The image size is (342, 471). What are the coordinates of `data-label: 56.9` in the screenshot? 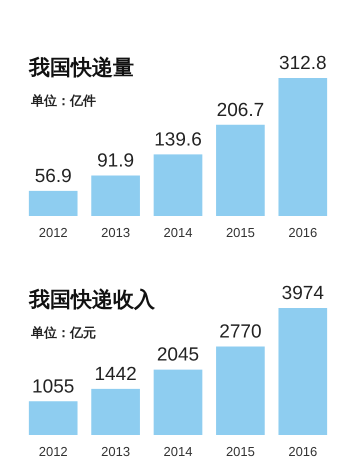 It's located at (53, 176).